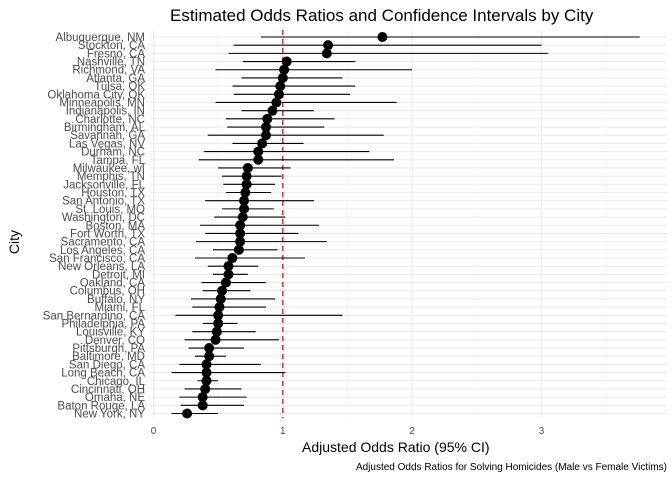  I want to click on y-tick-label: Buffalo, NY, so click(116, 300).